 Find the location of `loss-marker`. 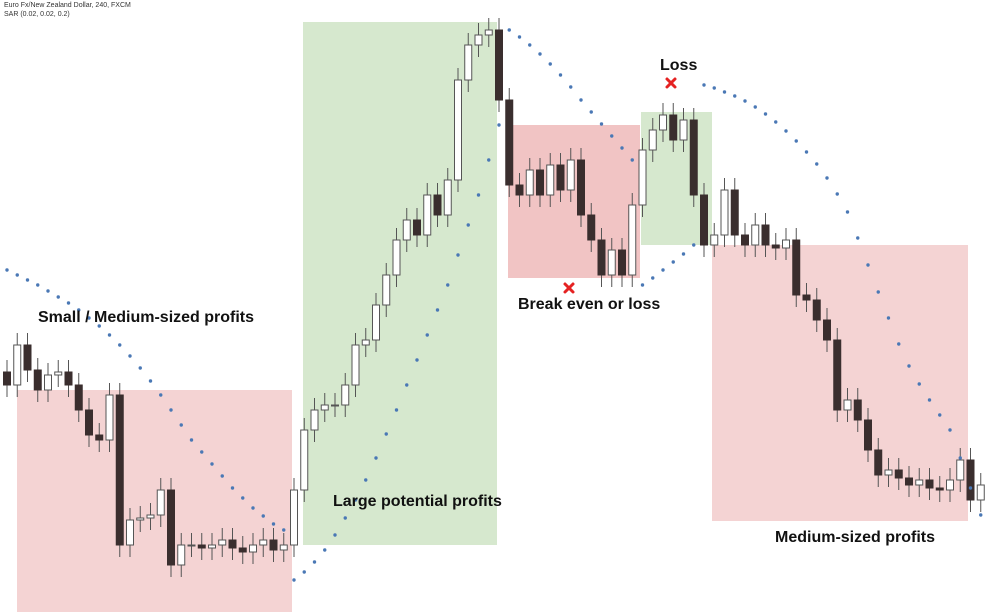

loss-marker is located at coordinates (620, 185).